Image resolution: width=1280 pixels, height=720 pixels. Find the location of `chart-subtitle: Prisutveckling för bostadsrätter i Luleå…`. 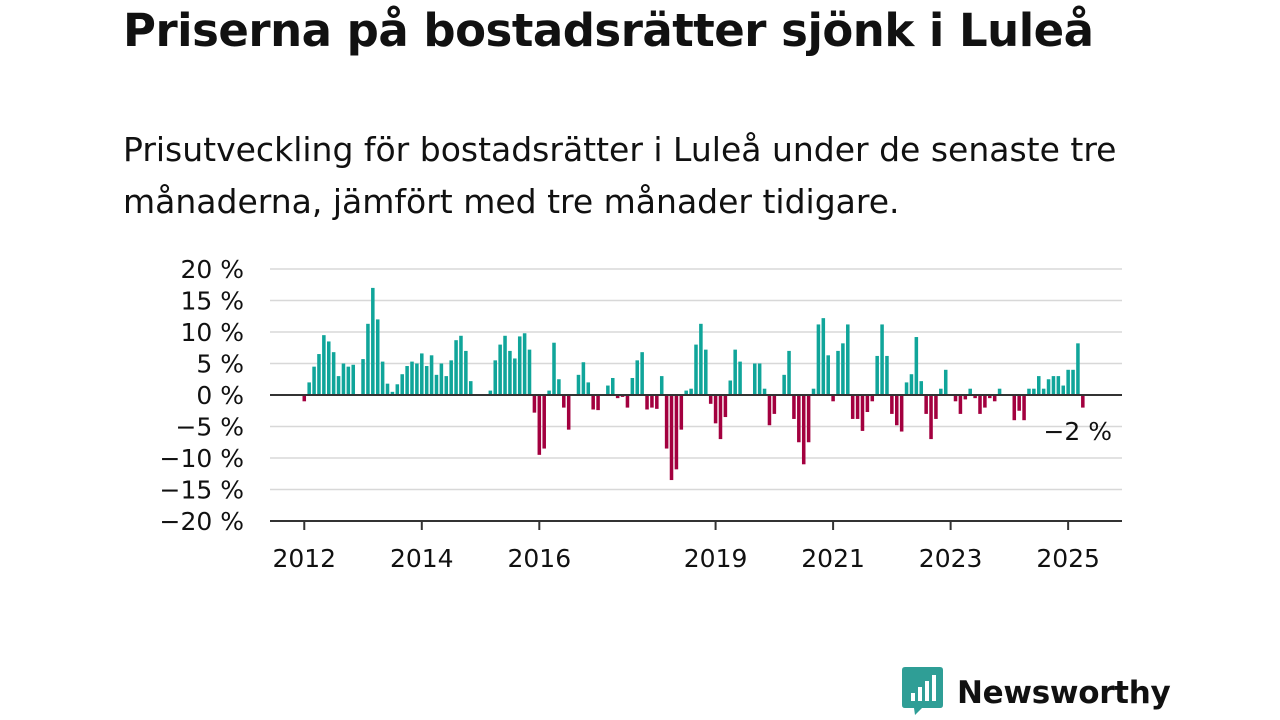

chart-subtitle: Prisutveckling för bostadsrätter i Luleå… is located at coordinates (620, 175).